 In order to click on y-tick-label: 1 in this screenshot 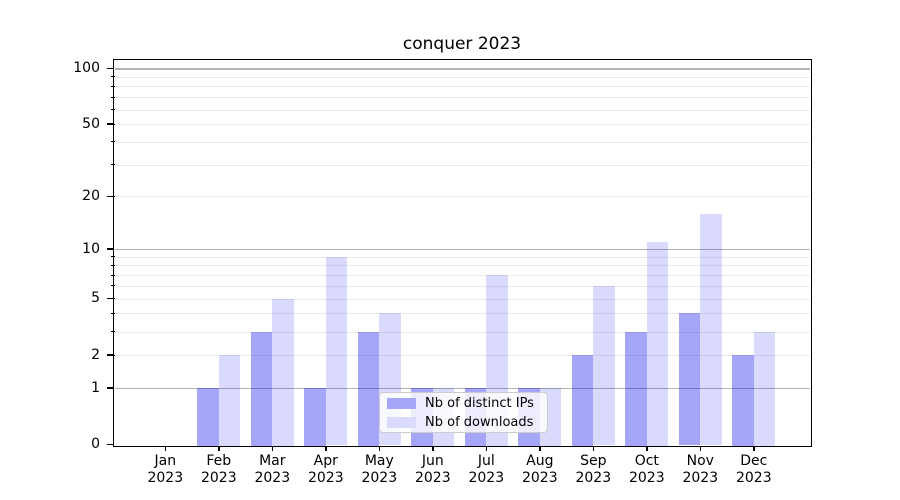, I will do `click(95, 387)`.